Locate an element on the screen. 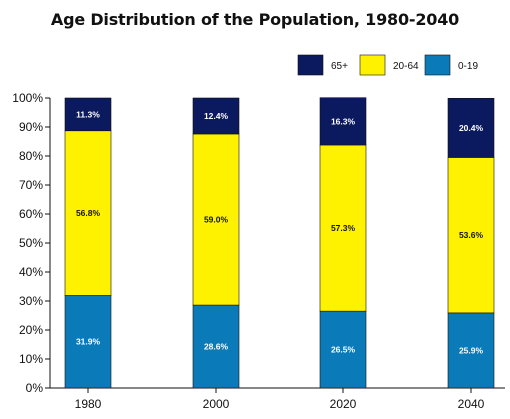  bar-segment-65+-2000 is located at coordinates (216, 116).